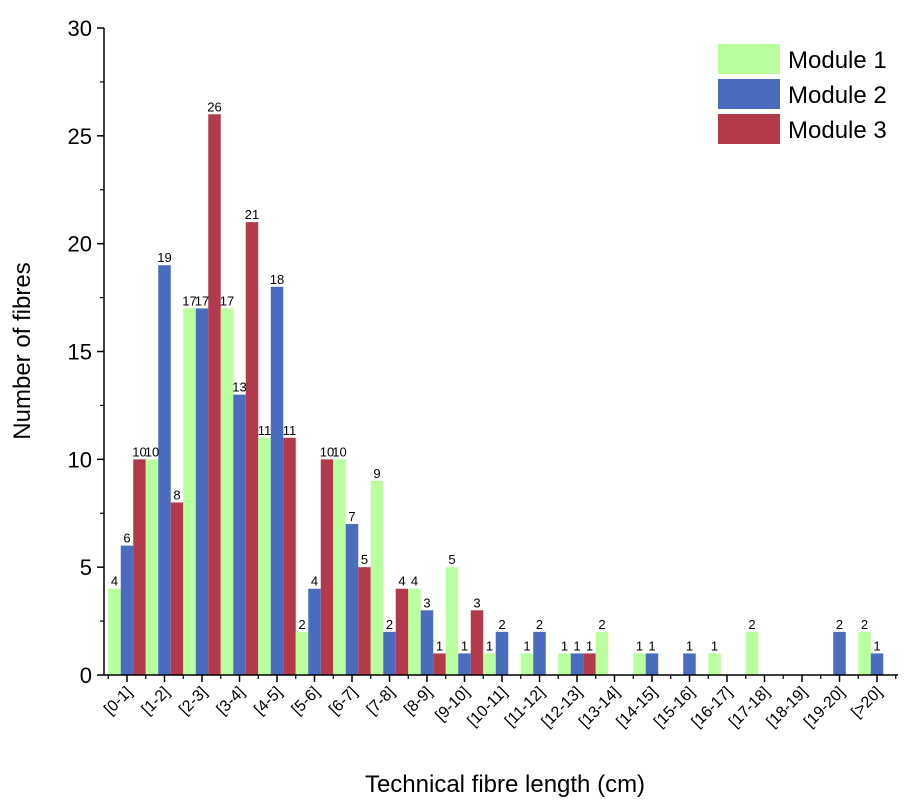 The height and width of the screenshot is (801, 904). I want to click on x-tick-label: [19-20], so click(824, 707).